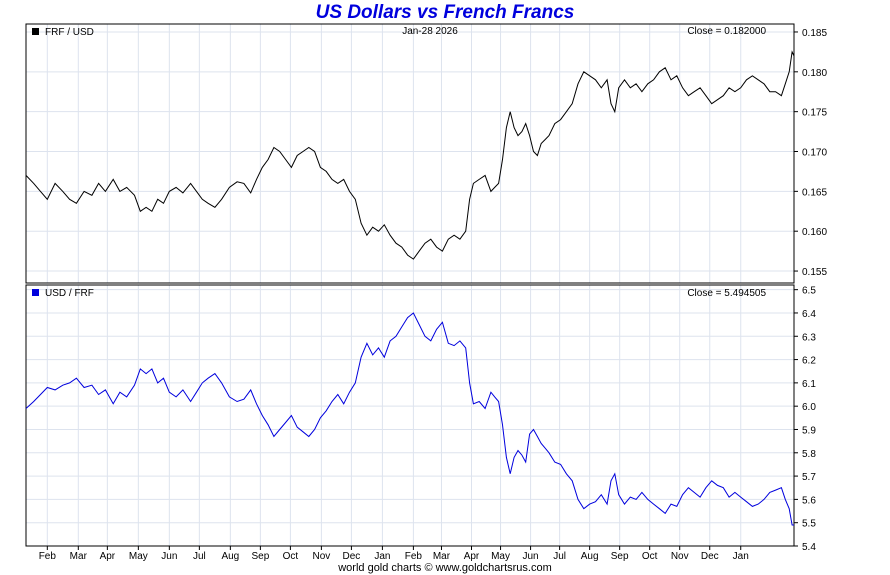 The width and height of the screenshot is (890, 575). What do you see at coordinates (809, 524) in the screenshot?
I see `bottom-ytick-label: 5.5` at bounding box center [809, 524].